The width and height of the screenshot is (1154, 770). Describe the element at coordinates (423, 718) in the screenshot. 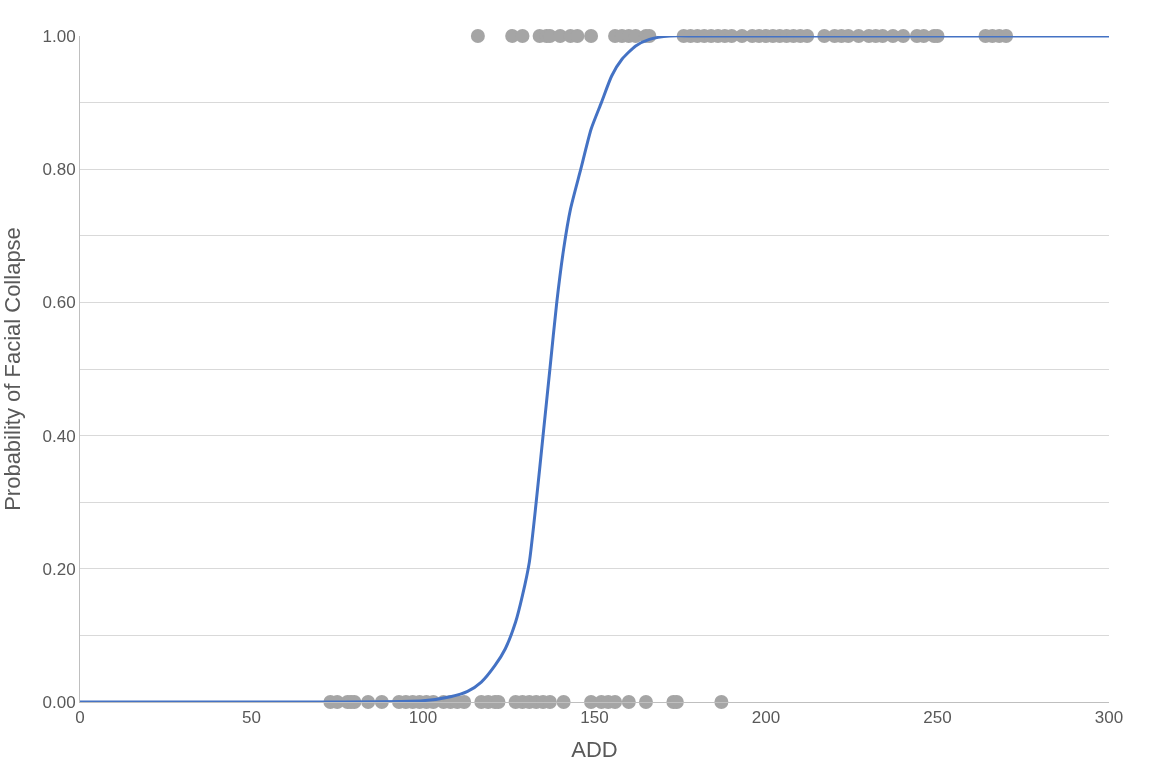

I see `x-tick-label: 100` at that location.